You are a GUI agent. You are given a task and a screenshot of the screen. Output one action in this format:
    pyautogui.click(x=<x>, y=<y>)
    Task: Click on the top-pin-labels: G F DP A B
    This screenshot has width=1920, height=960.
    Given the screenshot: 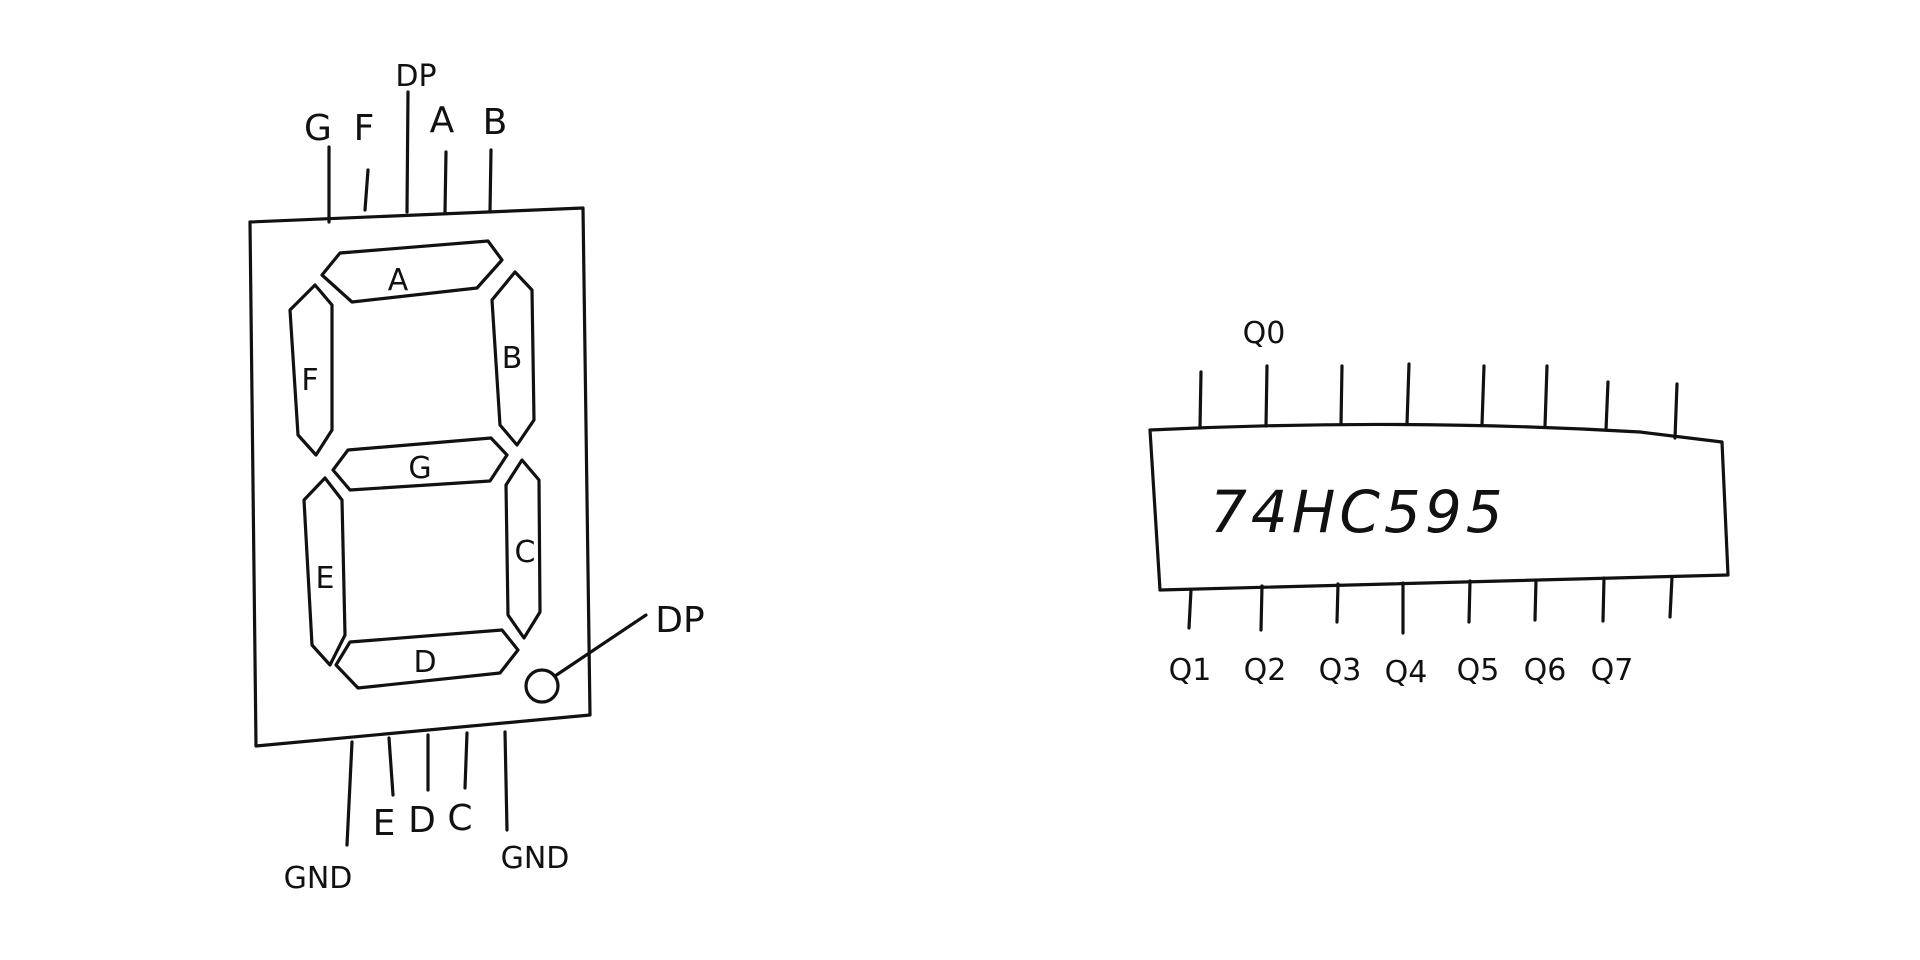 What is the action you would take?
    pyautogui.click(x=405, y=104)
    